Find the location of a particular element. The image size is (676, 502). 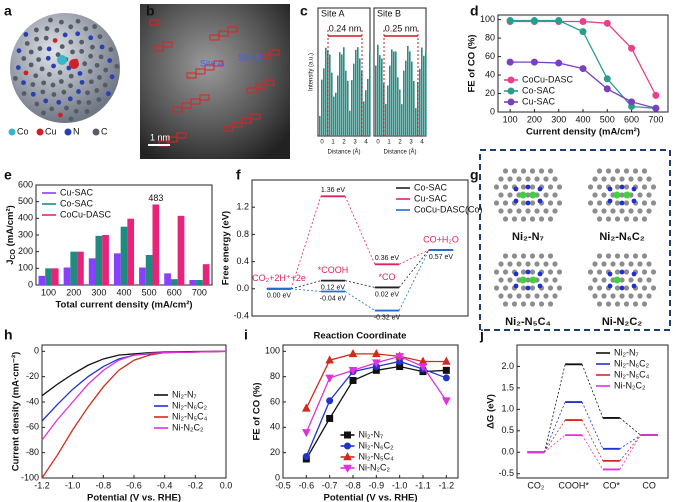

x-tick-label: CO* is located at coordinates (612, 485).